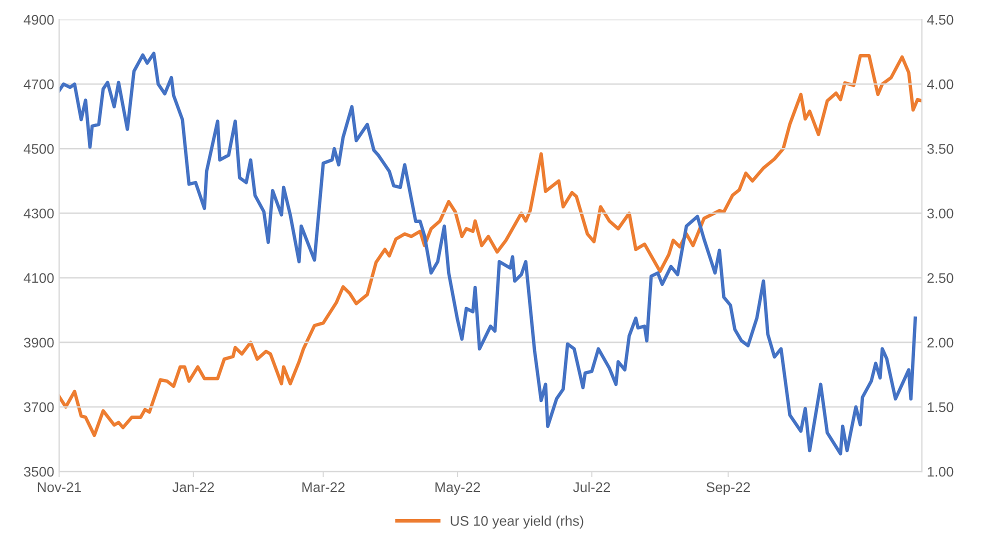 Image resolution: width=986 pixels, height=558 pixels. Describe the element at coordinates (940, 84) in the screenshot. I see `y2-tick-label: 4.00` at that location.